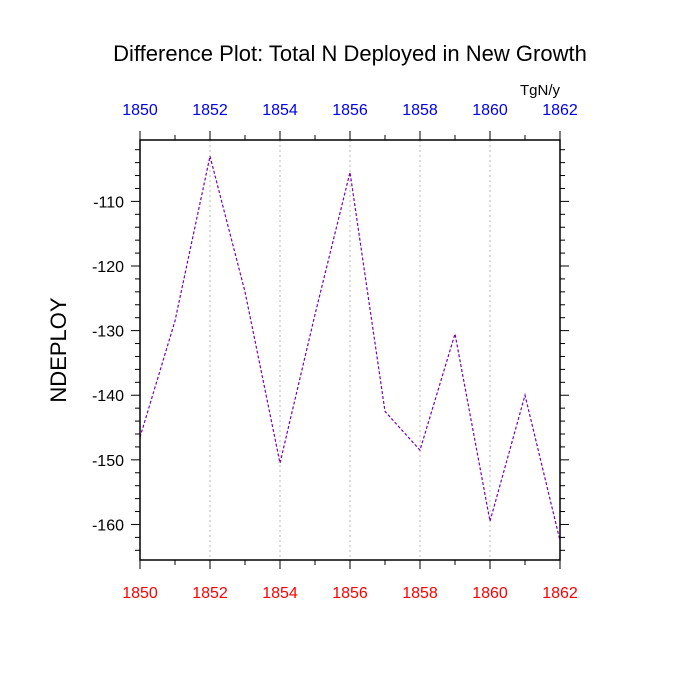 Image resolution: width=700 pixels, height=700 pixels. I want to click on x-tick-label-top: 1856, so click(350, 110).